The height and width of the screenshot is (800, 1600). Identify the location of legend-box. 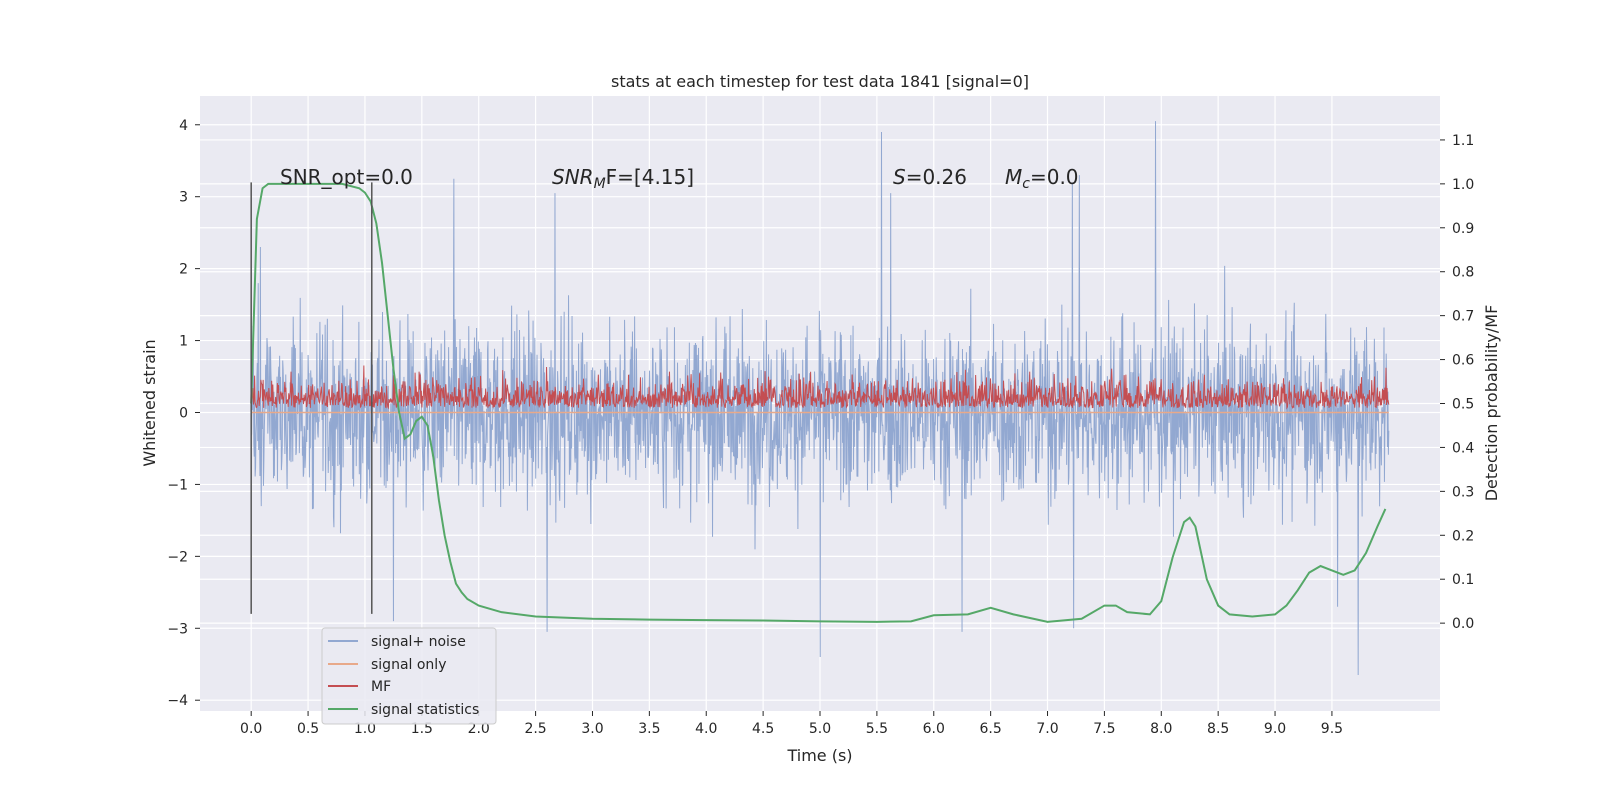
(409, 676).